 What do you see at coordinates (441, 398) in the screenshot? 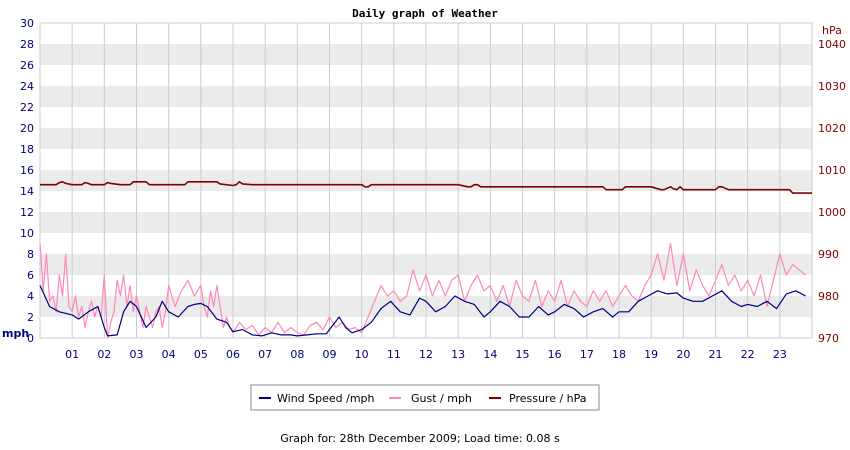
I see `legend-label-gust: Gust / mph` at bounding box center [441, 398].